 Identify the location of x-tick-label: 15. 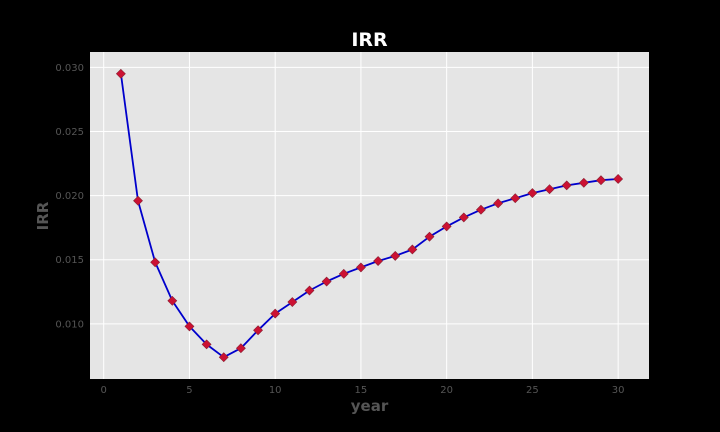
(361, 390).